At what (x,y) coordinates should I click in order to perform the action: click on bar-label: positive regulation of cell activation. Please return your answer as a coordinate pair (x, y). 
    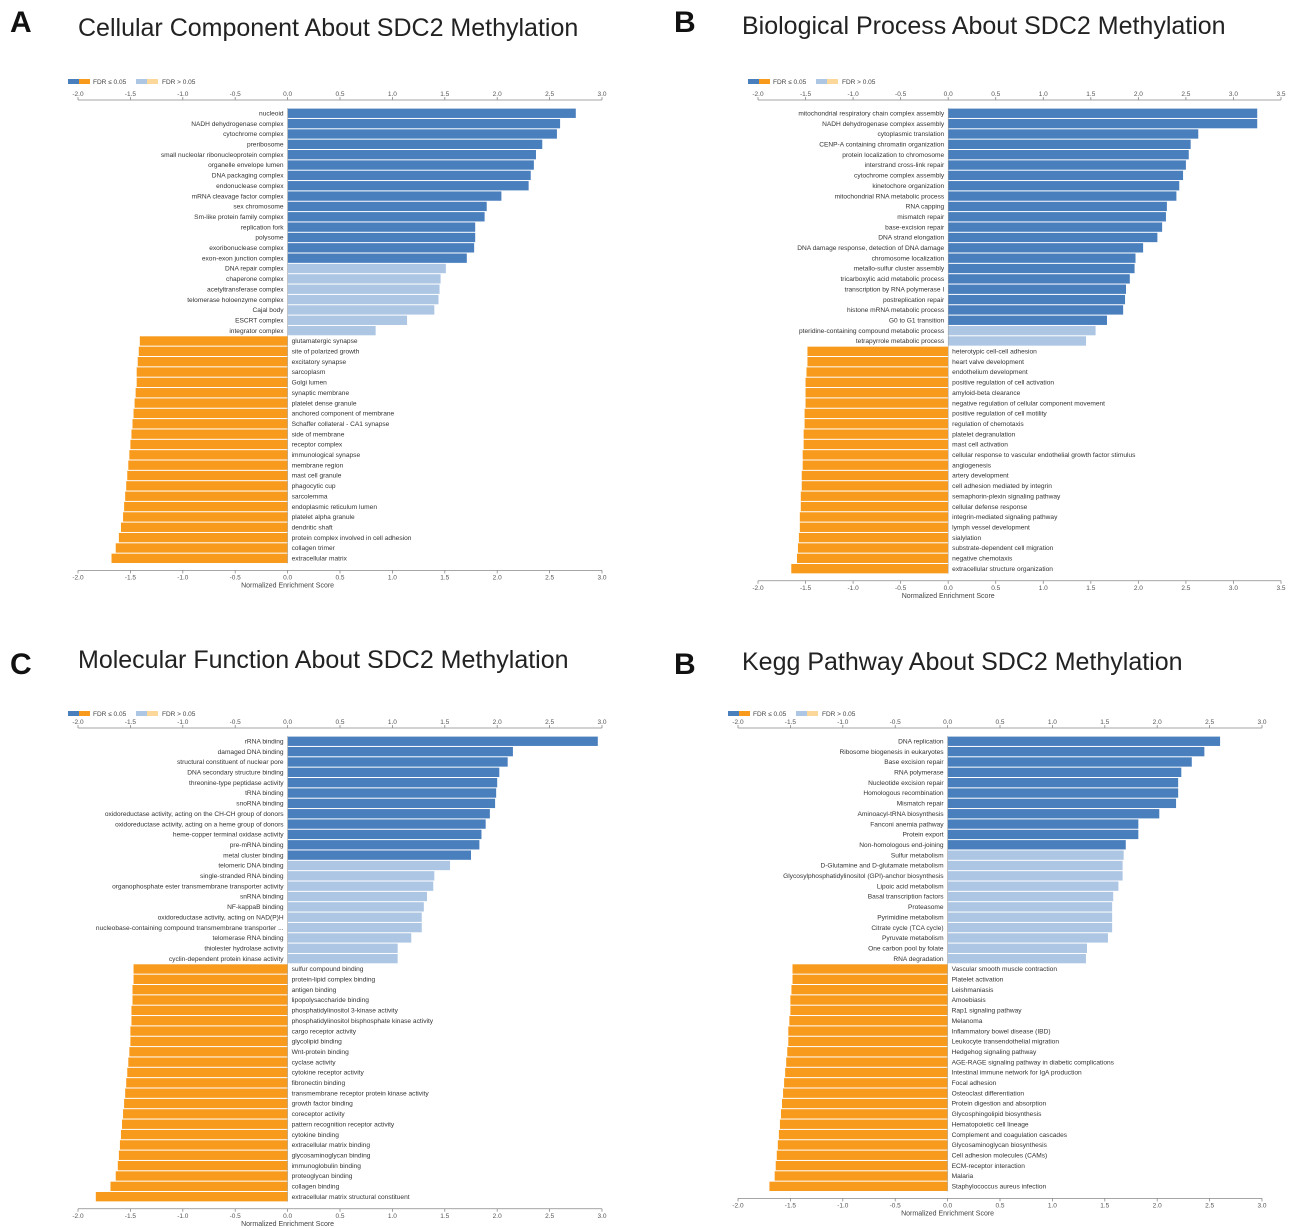
    Looking at the image, I should click on (1003, 383).